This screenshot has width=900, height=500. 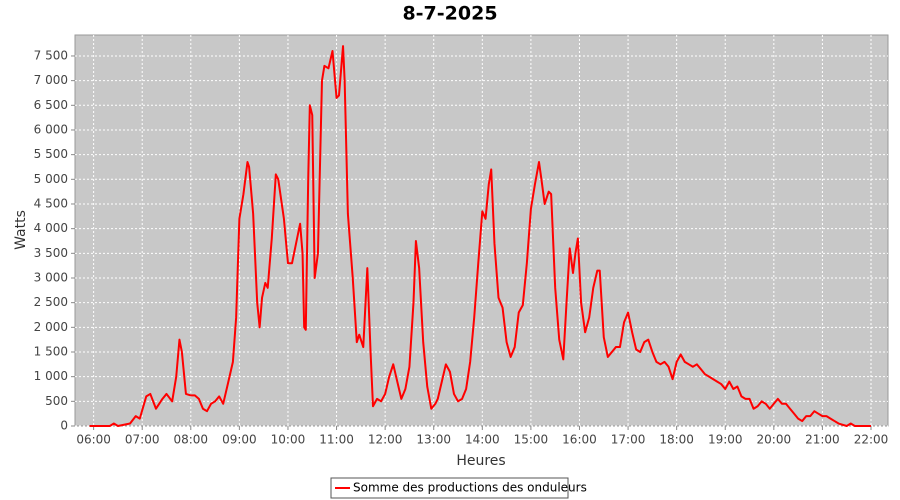 What do you see at coordinates (51, 351) in the screenshot?
I see `y-tick-label: 1 500` at bounding box center [51, 351].